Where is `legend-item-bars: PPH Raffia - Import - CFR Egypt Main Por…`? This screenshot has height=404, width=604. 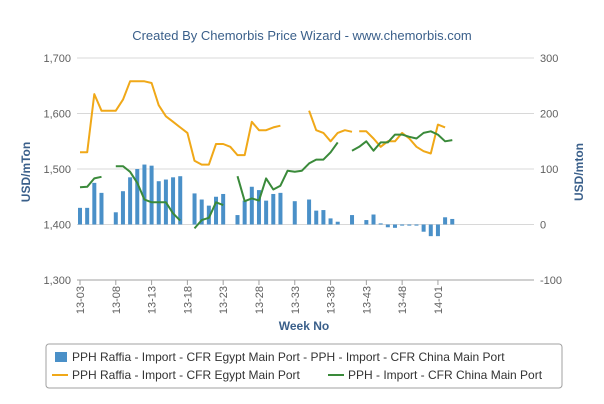
legend-item-bars: PPH Raffia - Import - CFR Egypt Main Por… is located at coordinates (280, 357).